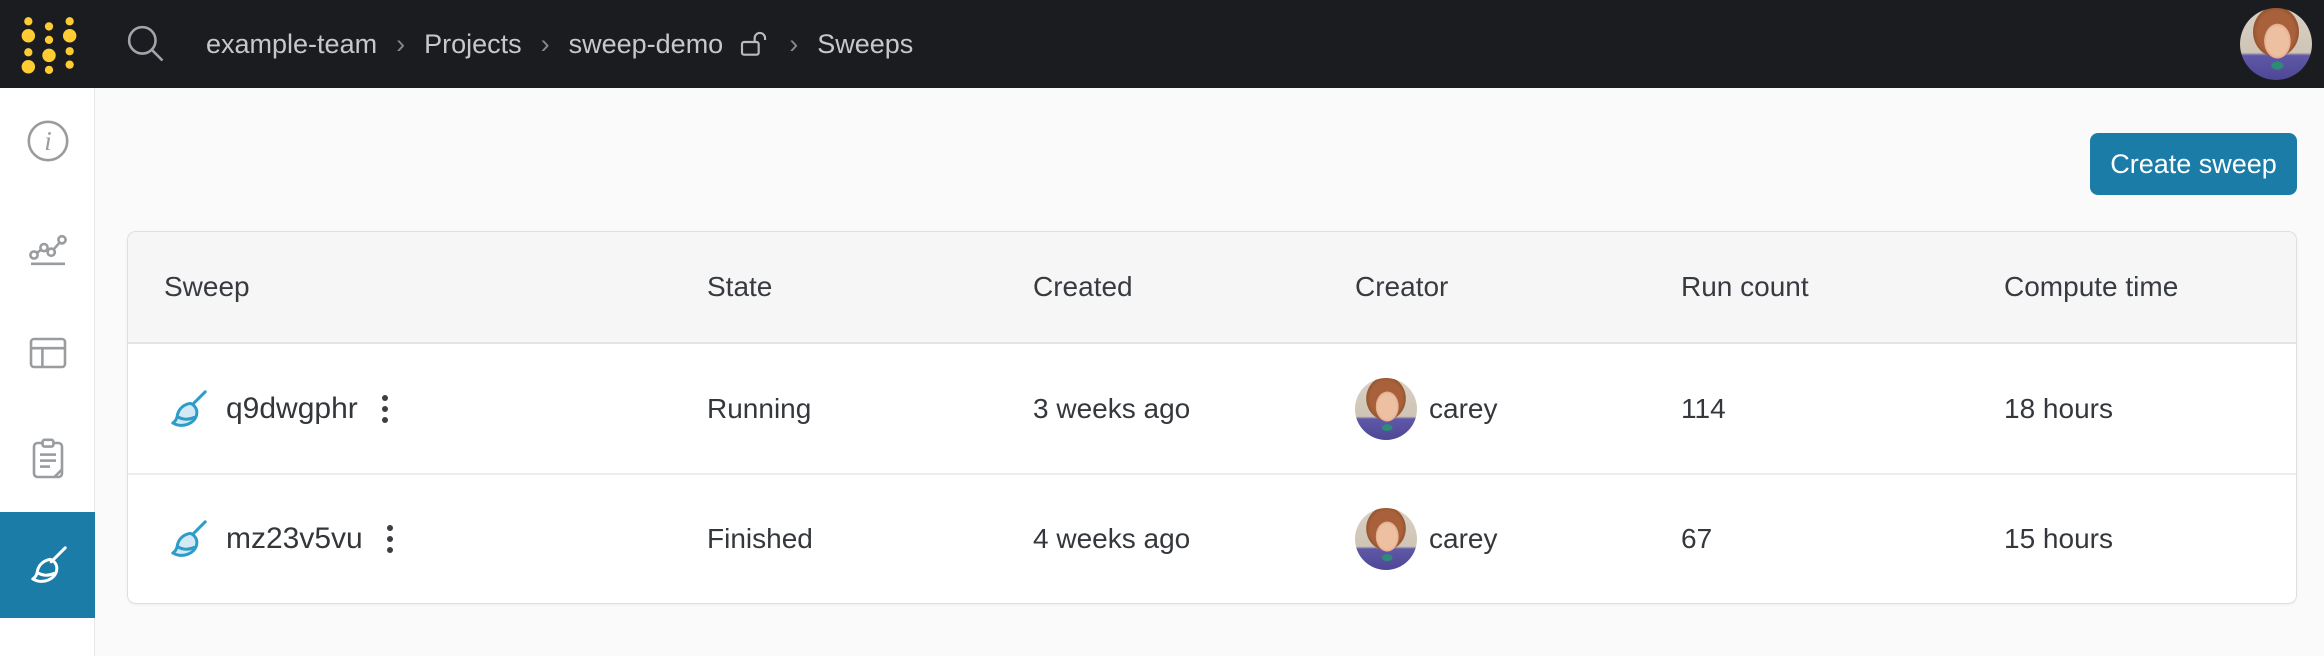 This screenshot has width=2324, height=656. I want to click on wandb-logo-icon, so click(49, 44).